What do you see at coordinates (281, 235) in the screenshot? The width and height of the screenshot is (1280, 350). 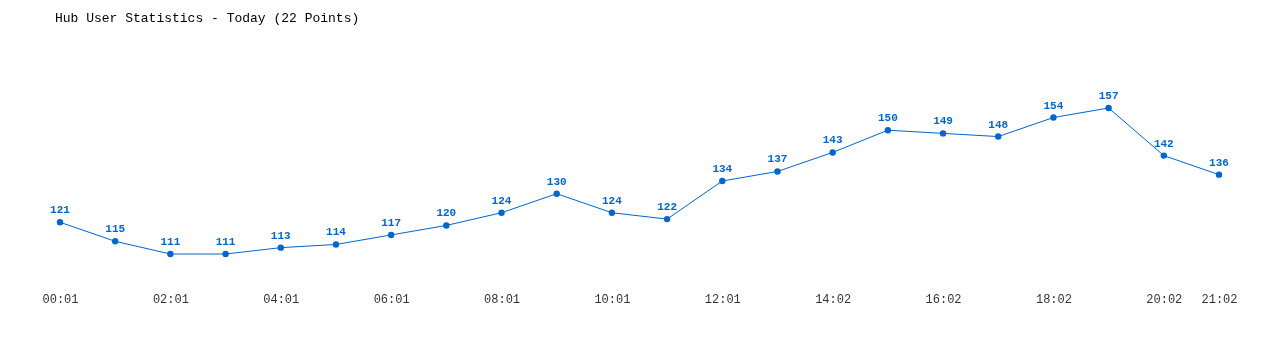 I see `data-label: 113` at bounding box center [281, 235].